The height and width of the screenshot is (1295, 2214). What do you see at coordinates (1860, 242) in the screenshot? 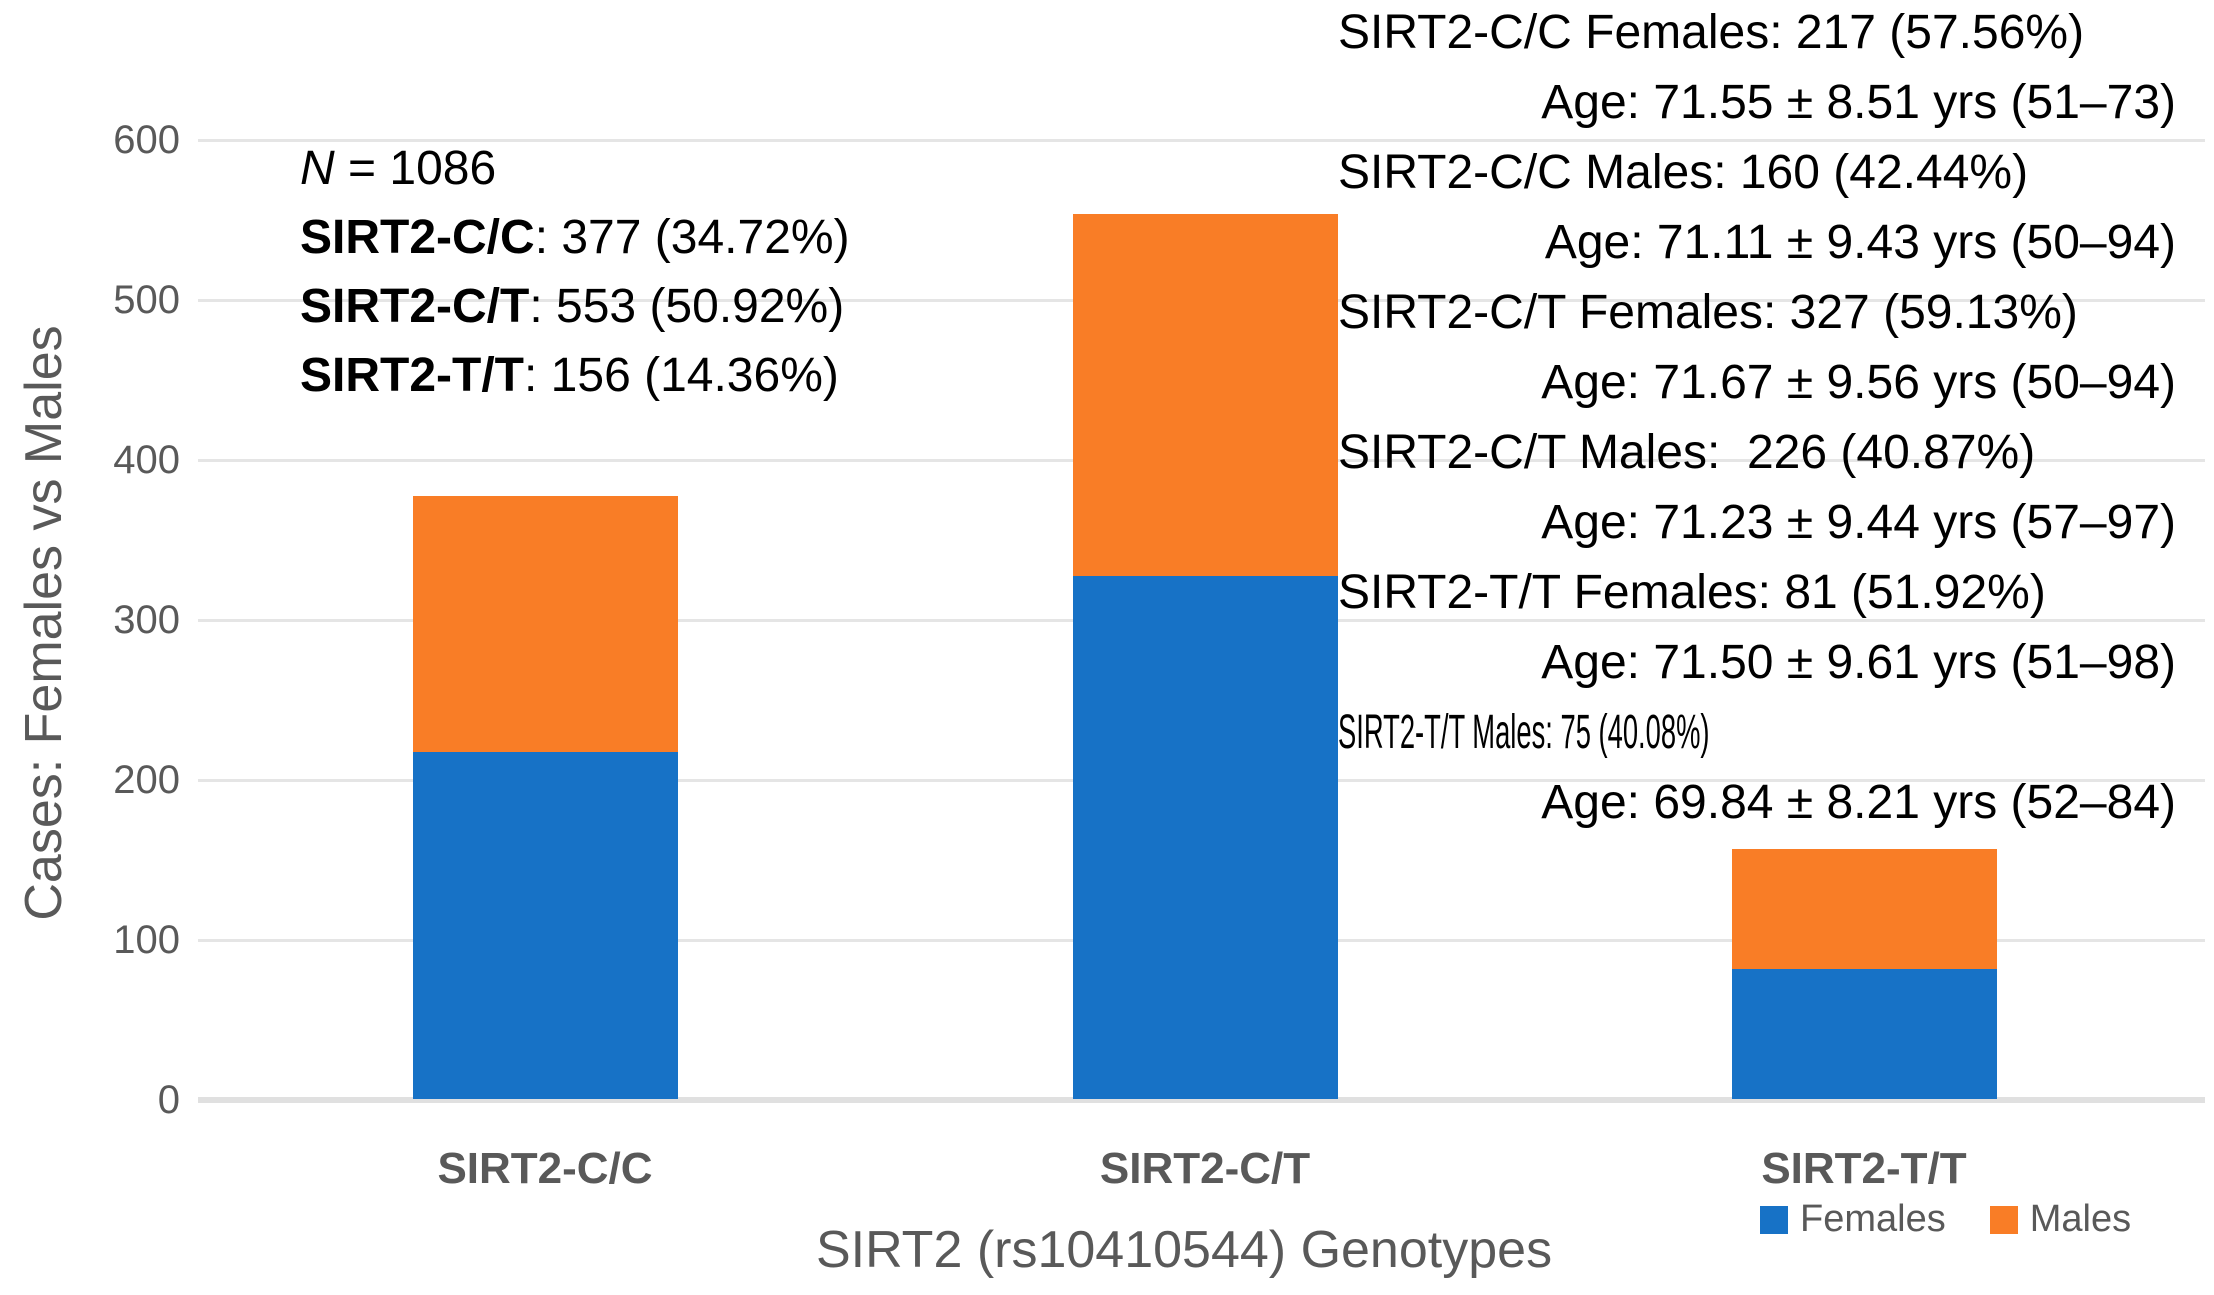
I see `group-stats-line-4: Age: 71.11 ± 9.43 yrs (50–94)` at bounding box center [1860, 242].